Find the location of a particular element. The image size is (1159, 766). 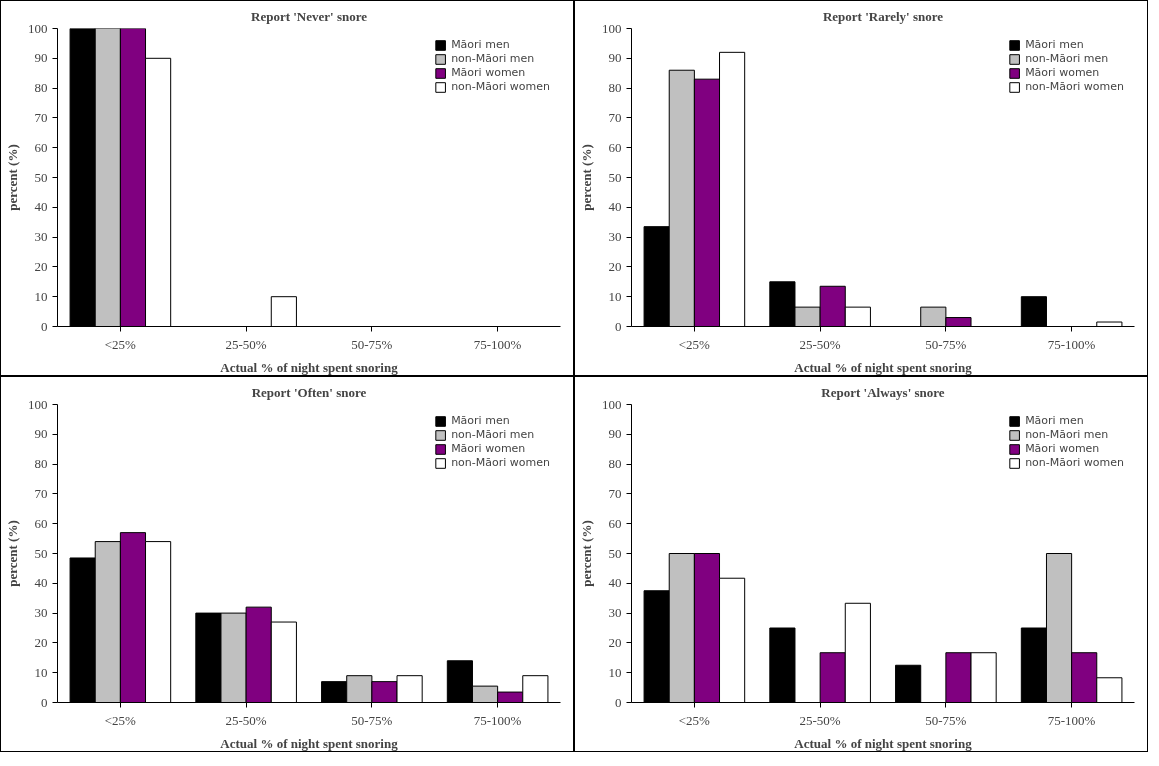

chart-title: Report 'Rarely' snore is located at coordinates (883, 16).